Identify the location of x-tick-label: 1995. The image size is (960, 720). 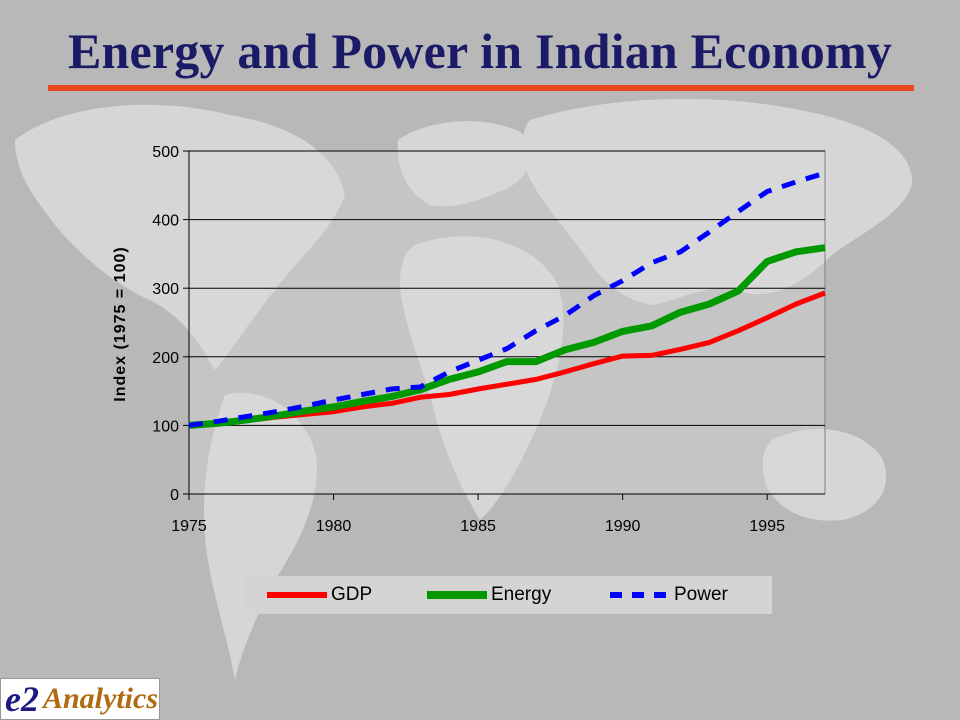
(767, 526).